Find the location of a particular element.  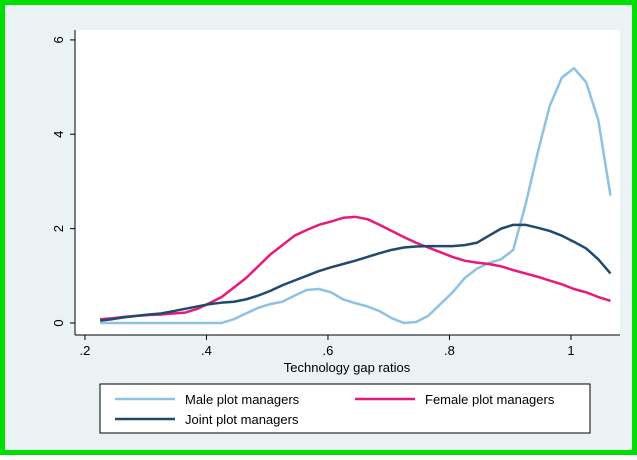

x-tick-label: .4 is located at coordinates (206, 350).